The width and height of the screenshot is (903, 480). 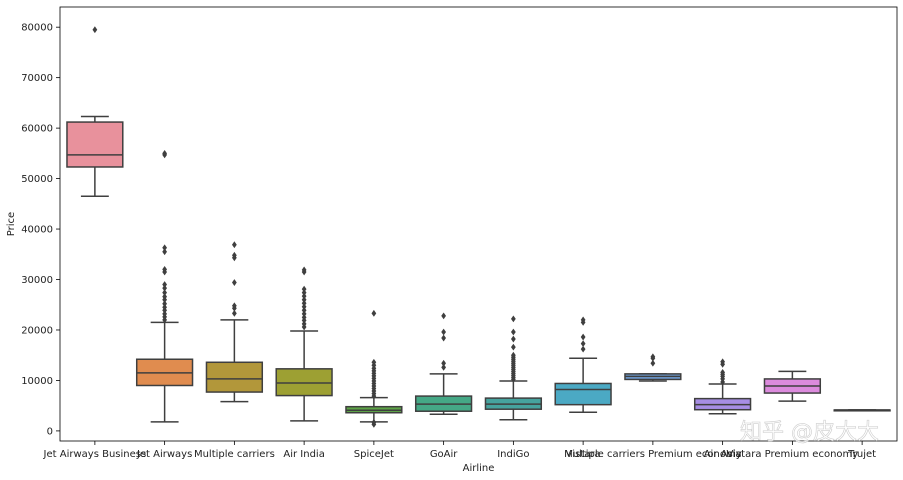 What do you see at coordinates (37, 179) in the screenshot?
I see `y-tick-label: 50000` at bounding box center [37, 179].